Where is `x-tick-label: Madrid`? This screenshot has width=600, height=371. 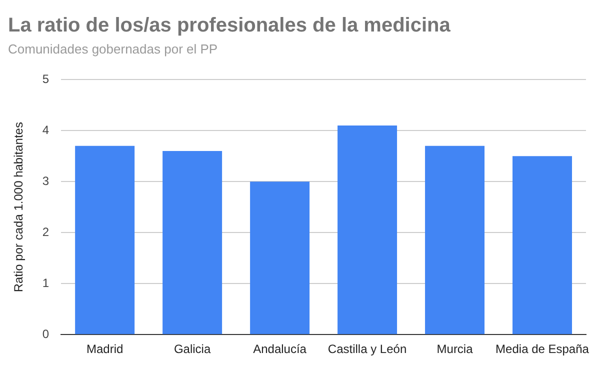
x-tick-label: Madrid is located at coordinates (105, 349).